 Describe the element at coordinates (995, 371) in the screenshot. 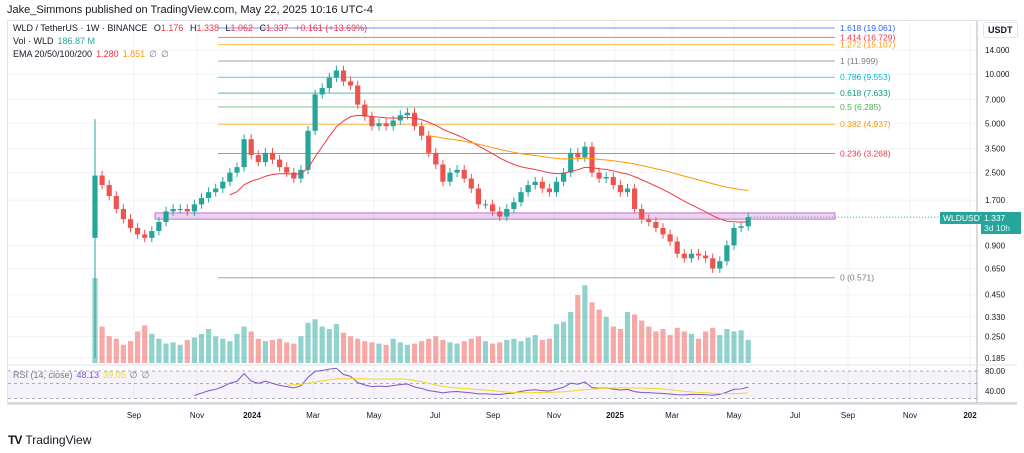

I see `rsi-tick-label: 80.00` at that location.